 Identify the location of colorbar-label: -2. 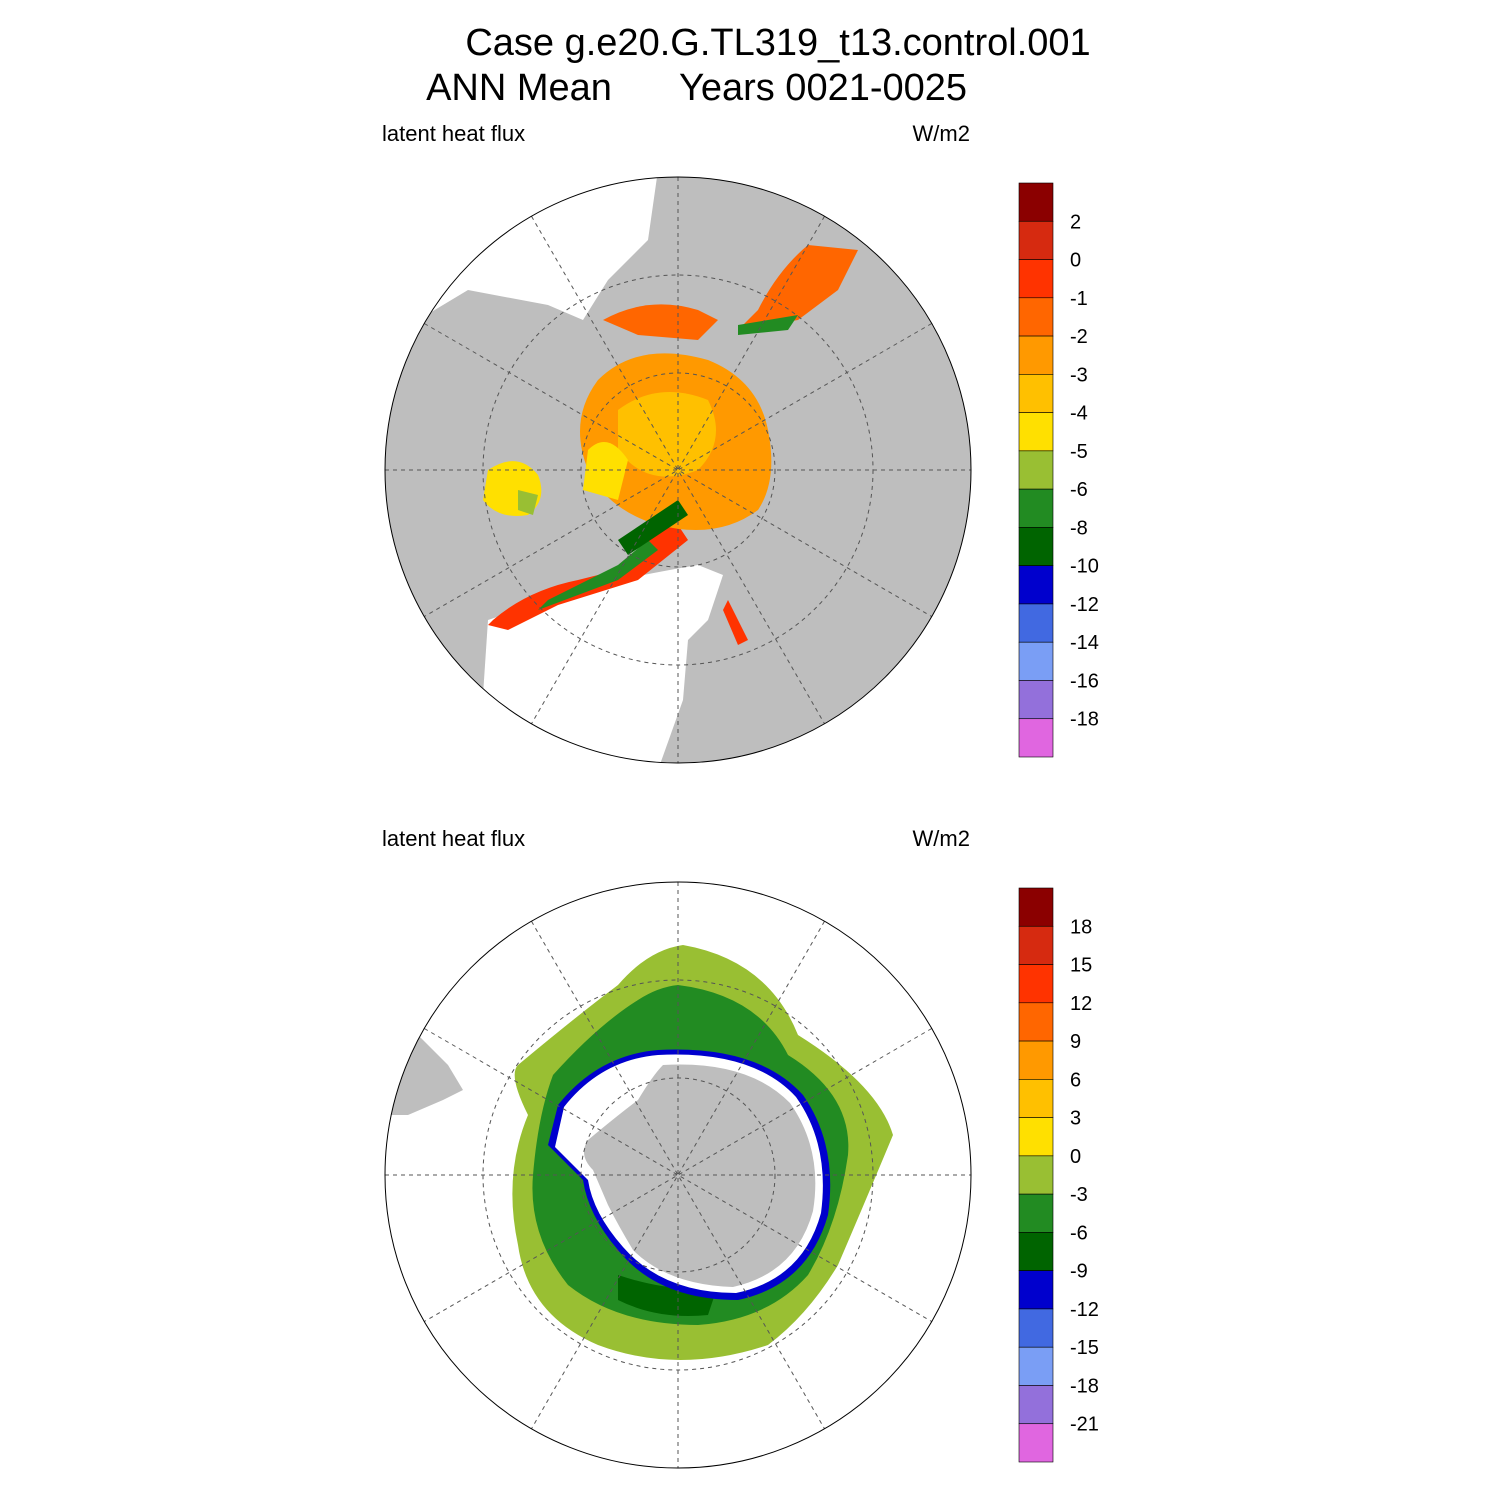
(1079, 337).